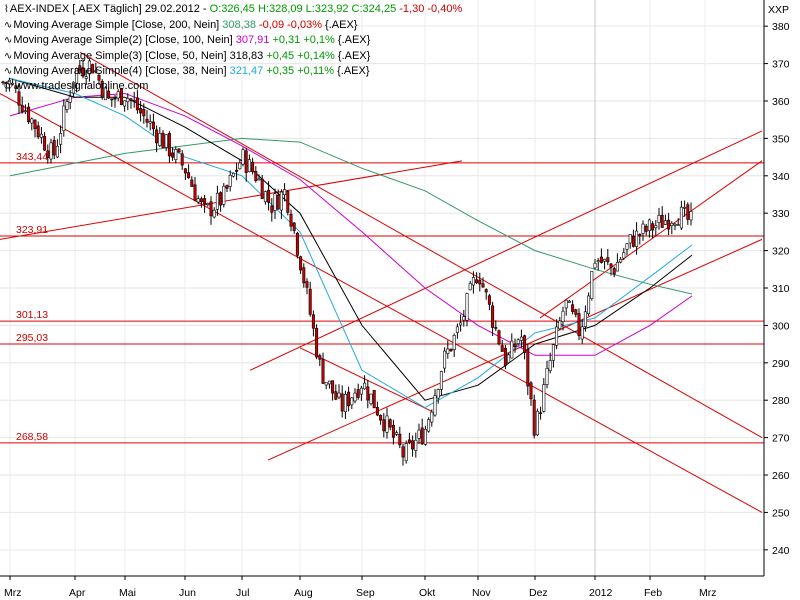  Describe the element at coordinates (6, 9) in the screenshot. I see `chart-type-icon: ⌇` at that location.